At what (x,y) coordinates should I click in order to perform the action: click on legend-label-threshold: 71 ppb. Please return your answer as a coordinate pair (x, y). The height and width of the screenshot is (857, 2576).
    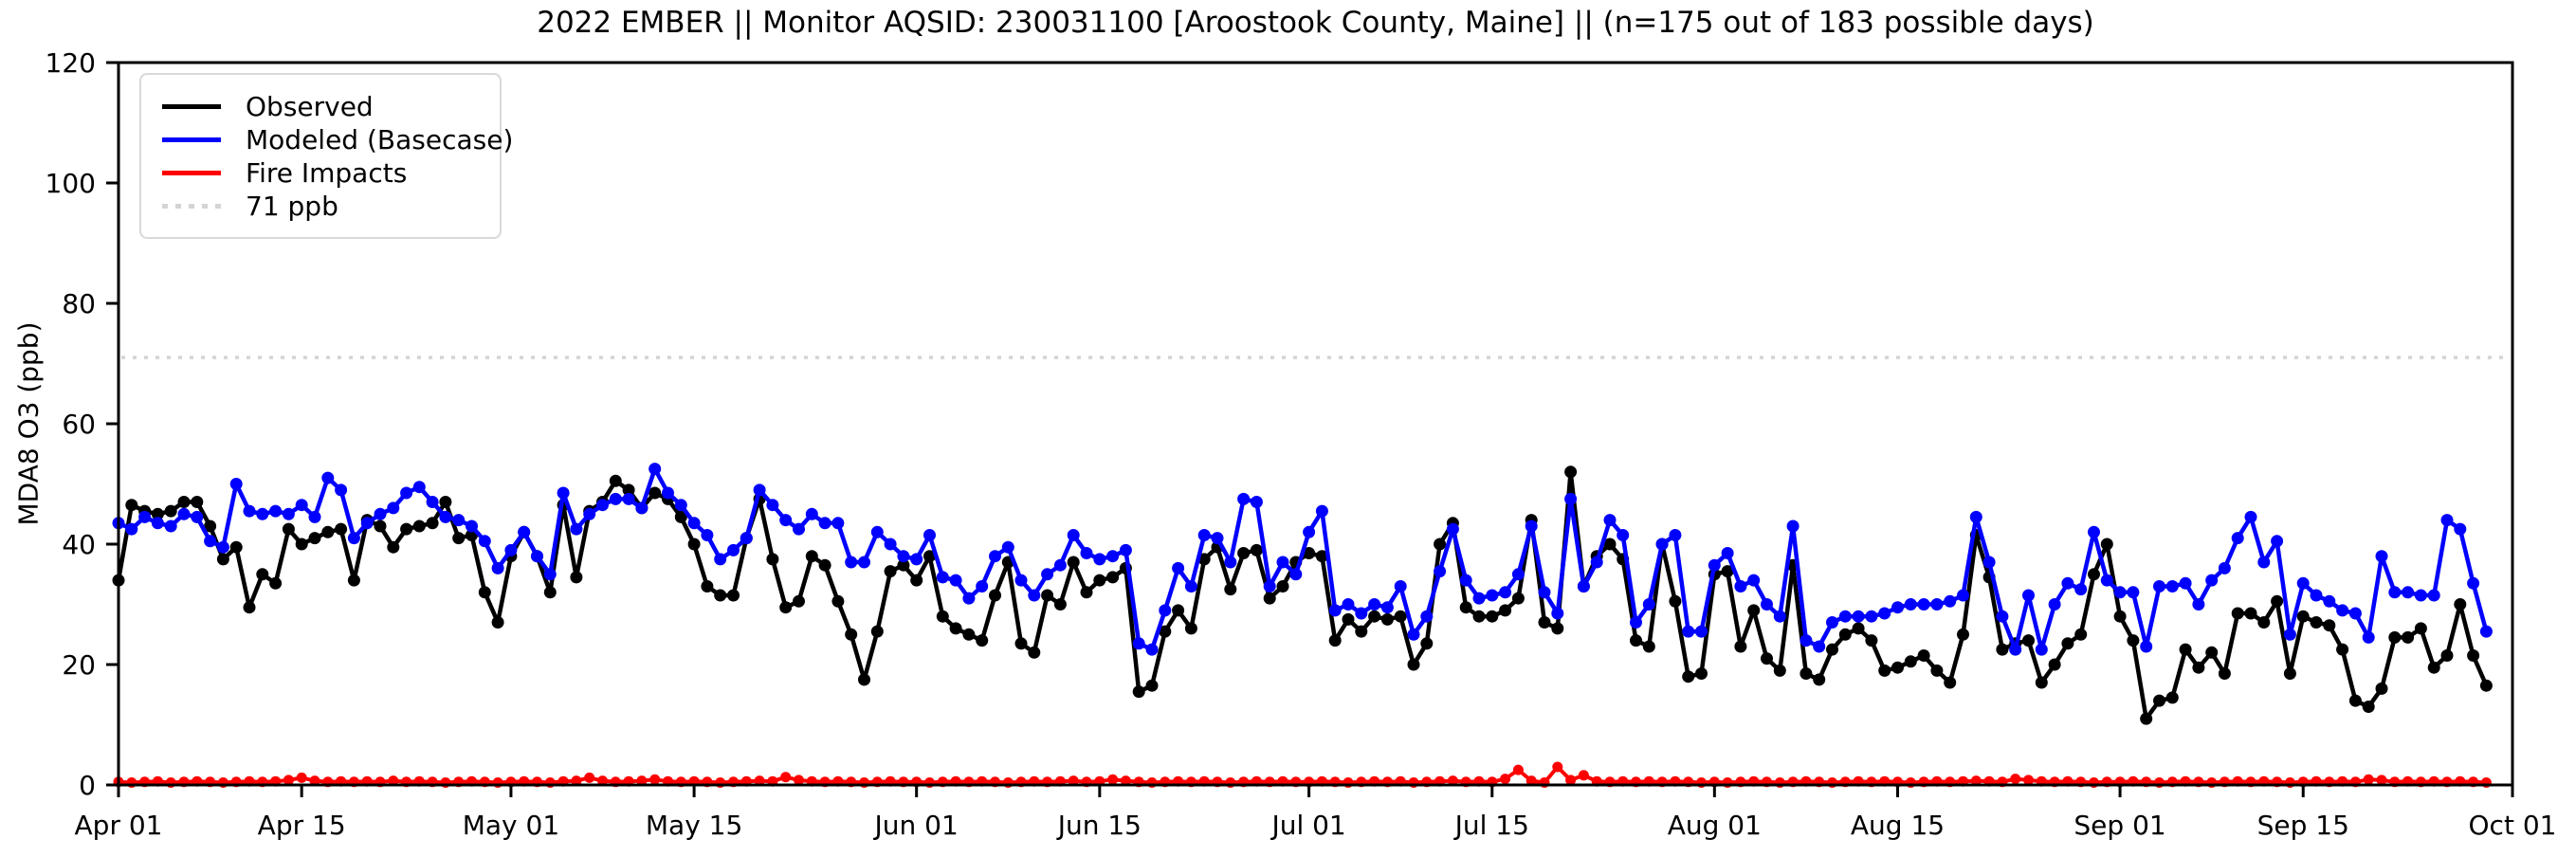
    Looking at the image, I should click on (292, 206).